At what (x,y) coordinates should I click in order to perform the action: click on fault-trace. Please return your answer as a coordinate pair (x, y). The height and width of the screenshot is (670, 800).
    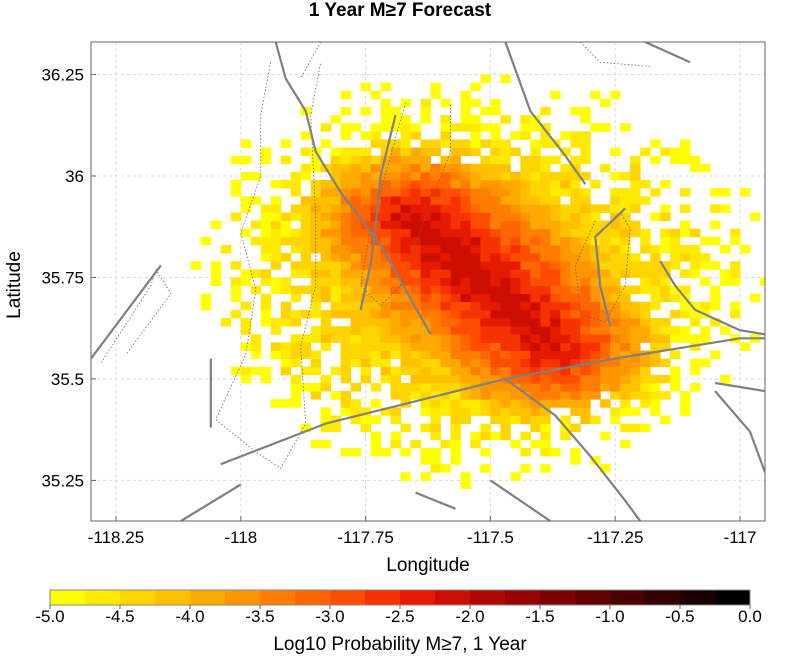
    Looking at the image, I should click on (353, 188).